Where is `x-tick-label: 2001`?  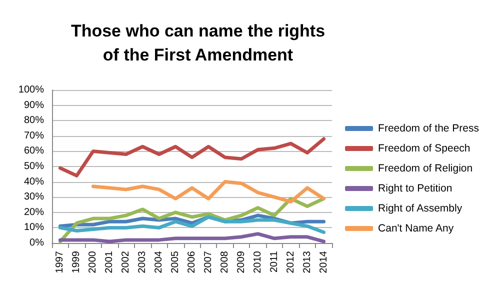 x-tick-label: 2001 is located at coordinates (110, 262).